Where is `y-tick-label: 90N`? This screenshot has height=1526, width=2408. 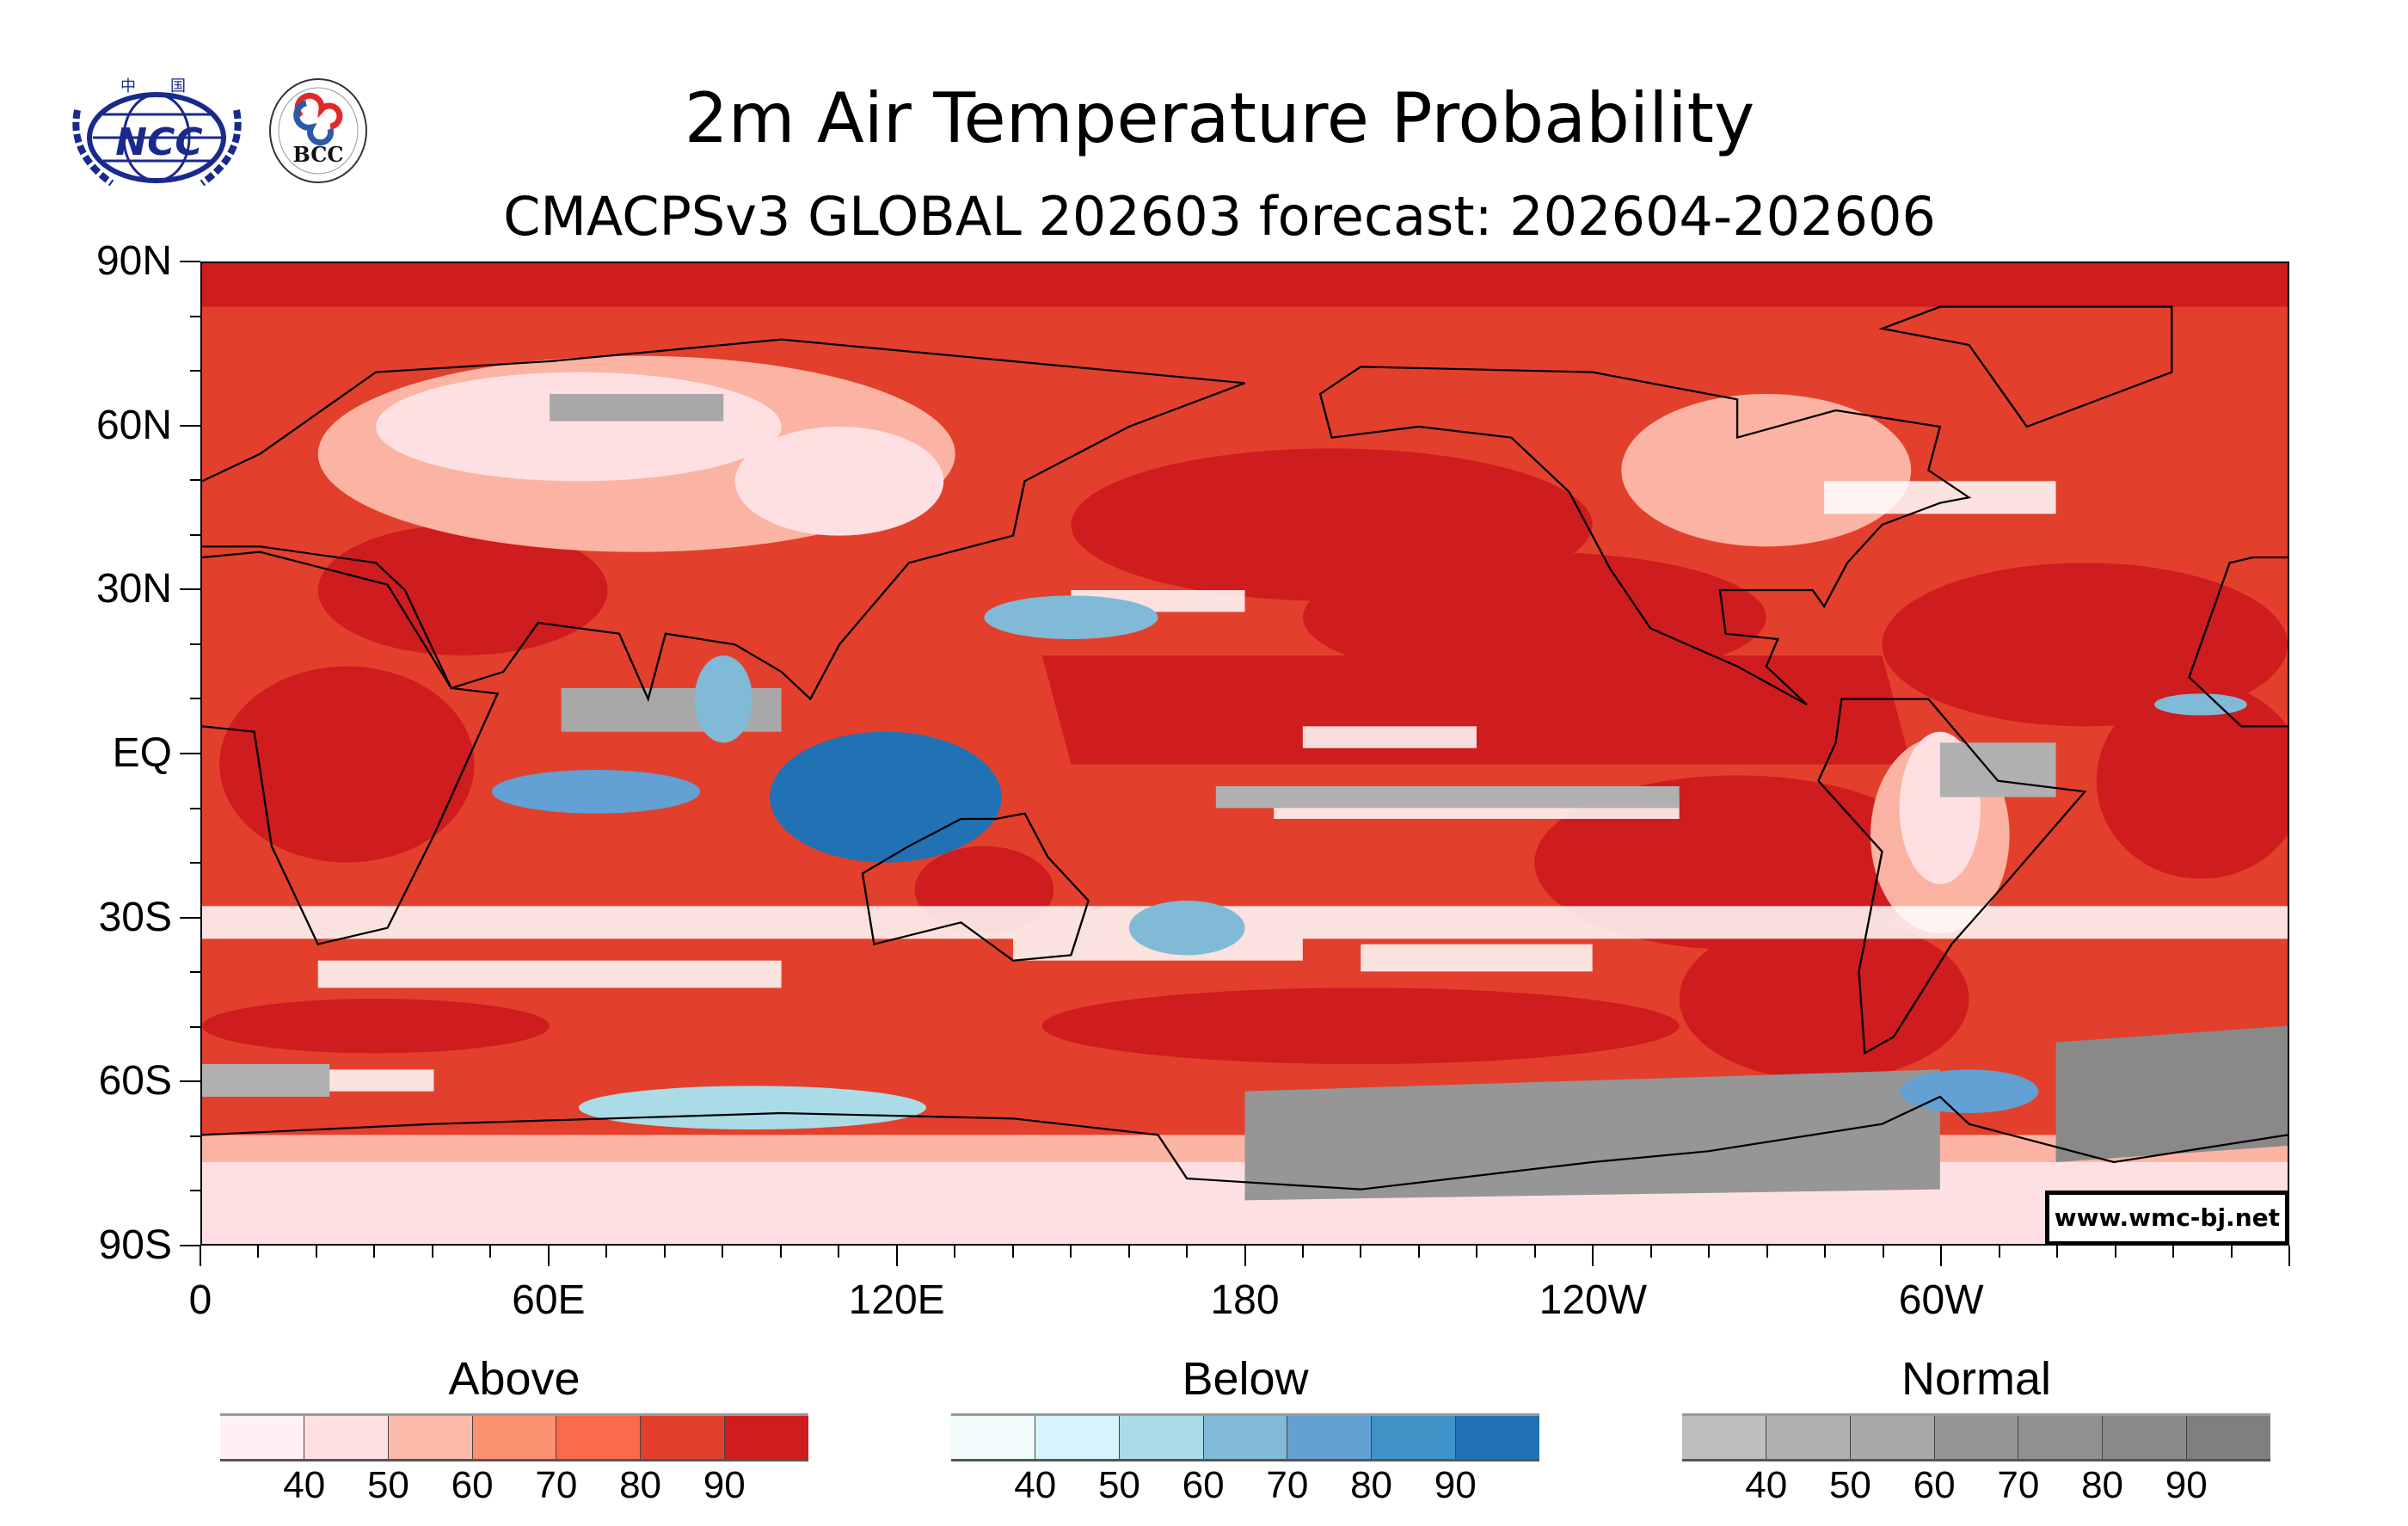 y-tick-label: 90N is located at coordinates (133, 261).